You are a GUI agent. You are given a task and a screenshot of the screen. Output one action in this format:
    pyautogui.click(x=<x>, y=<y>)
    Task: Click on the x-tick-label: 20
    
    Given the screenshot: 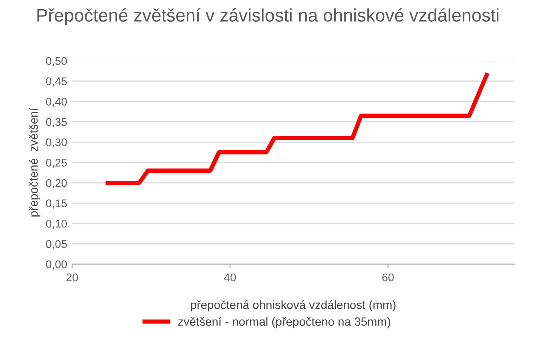 What is the action you would take?
    pyautogui.click(x=72, y=278)
    